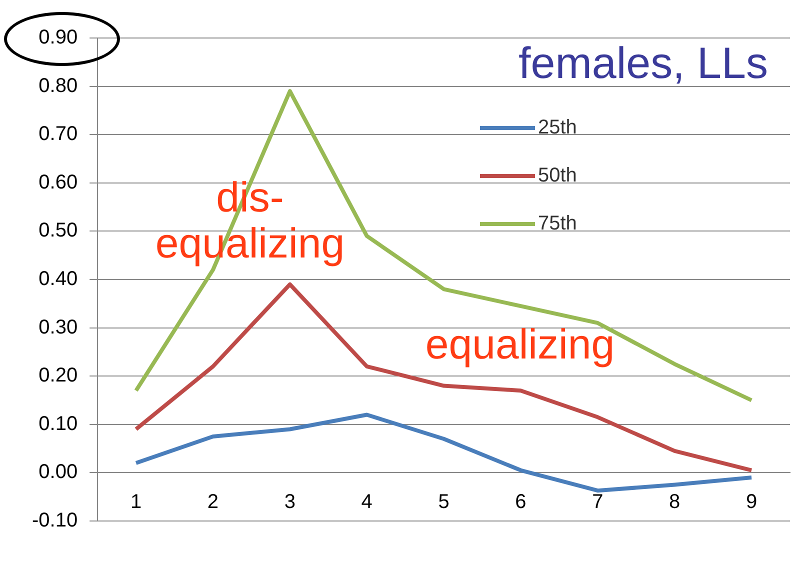 The image size is (798, 569). What do you see at coordinates (55, 521) in the screenshot?
I see `y-tick-label: -0.10` at bounding box center [55, 521].